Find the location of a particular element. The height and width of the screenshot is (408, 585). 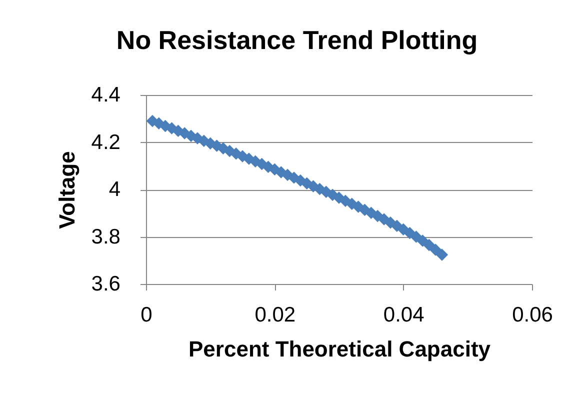

chart-title: No Resistance Trend Plotting is located at coordinates (297, 40).